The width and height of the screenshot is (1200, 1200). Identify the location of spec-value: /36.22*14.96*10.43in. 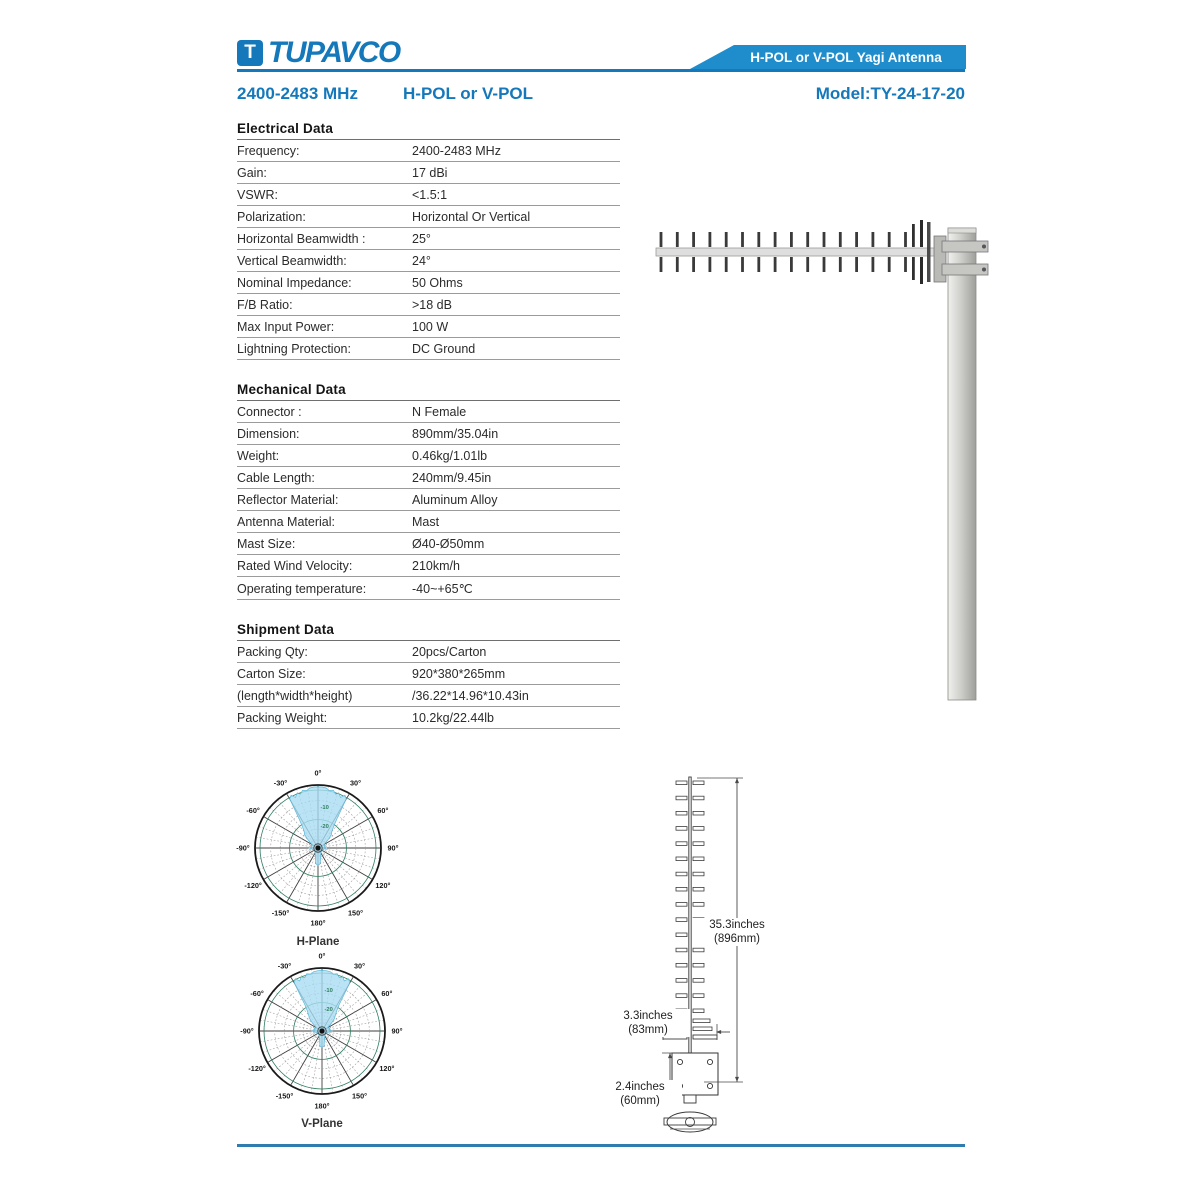
(516, 695).